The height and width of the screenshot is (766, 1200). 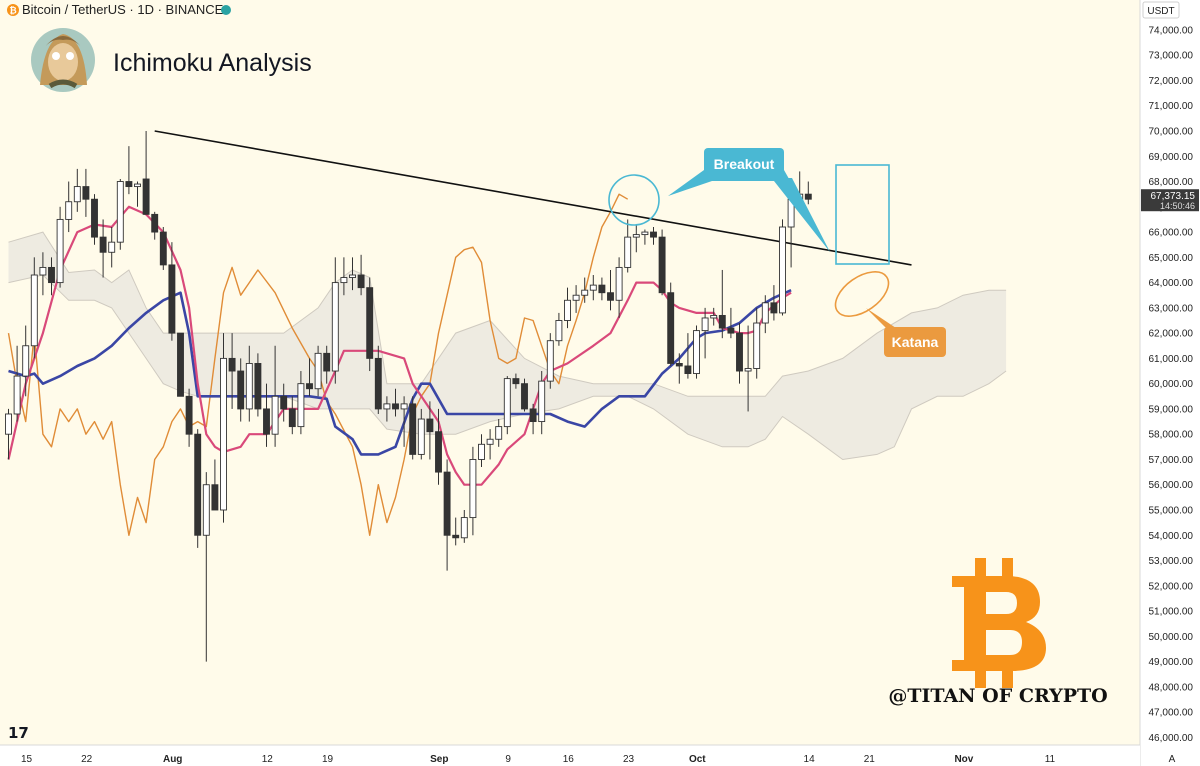 What do you see at coordinates (1171, 409) in the screenshot?
I see `price-tick-label: 59,000.00` at bounding box center [1171, 409].